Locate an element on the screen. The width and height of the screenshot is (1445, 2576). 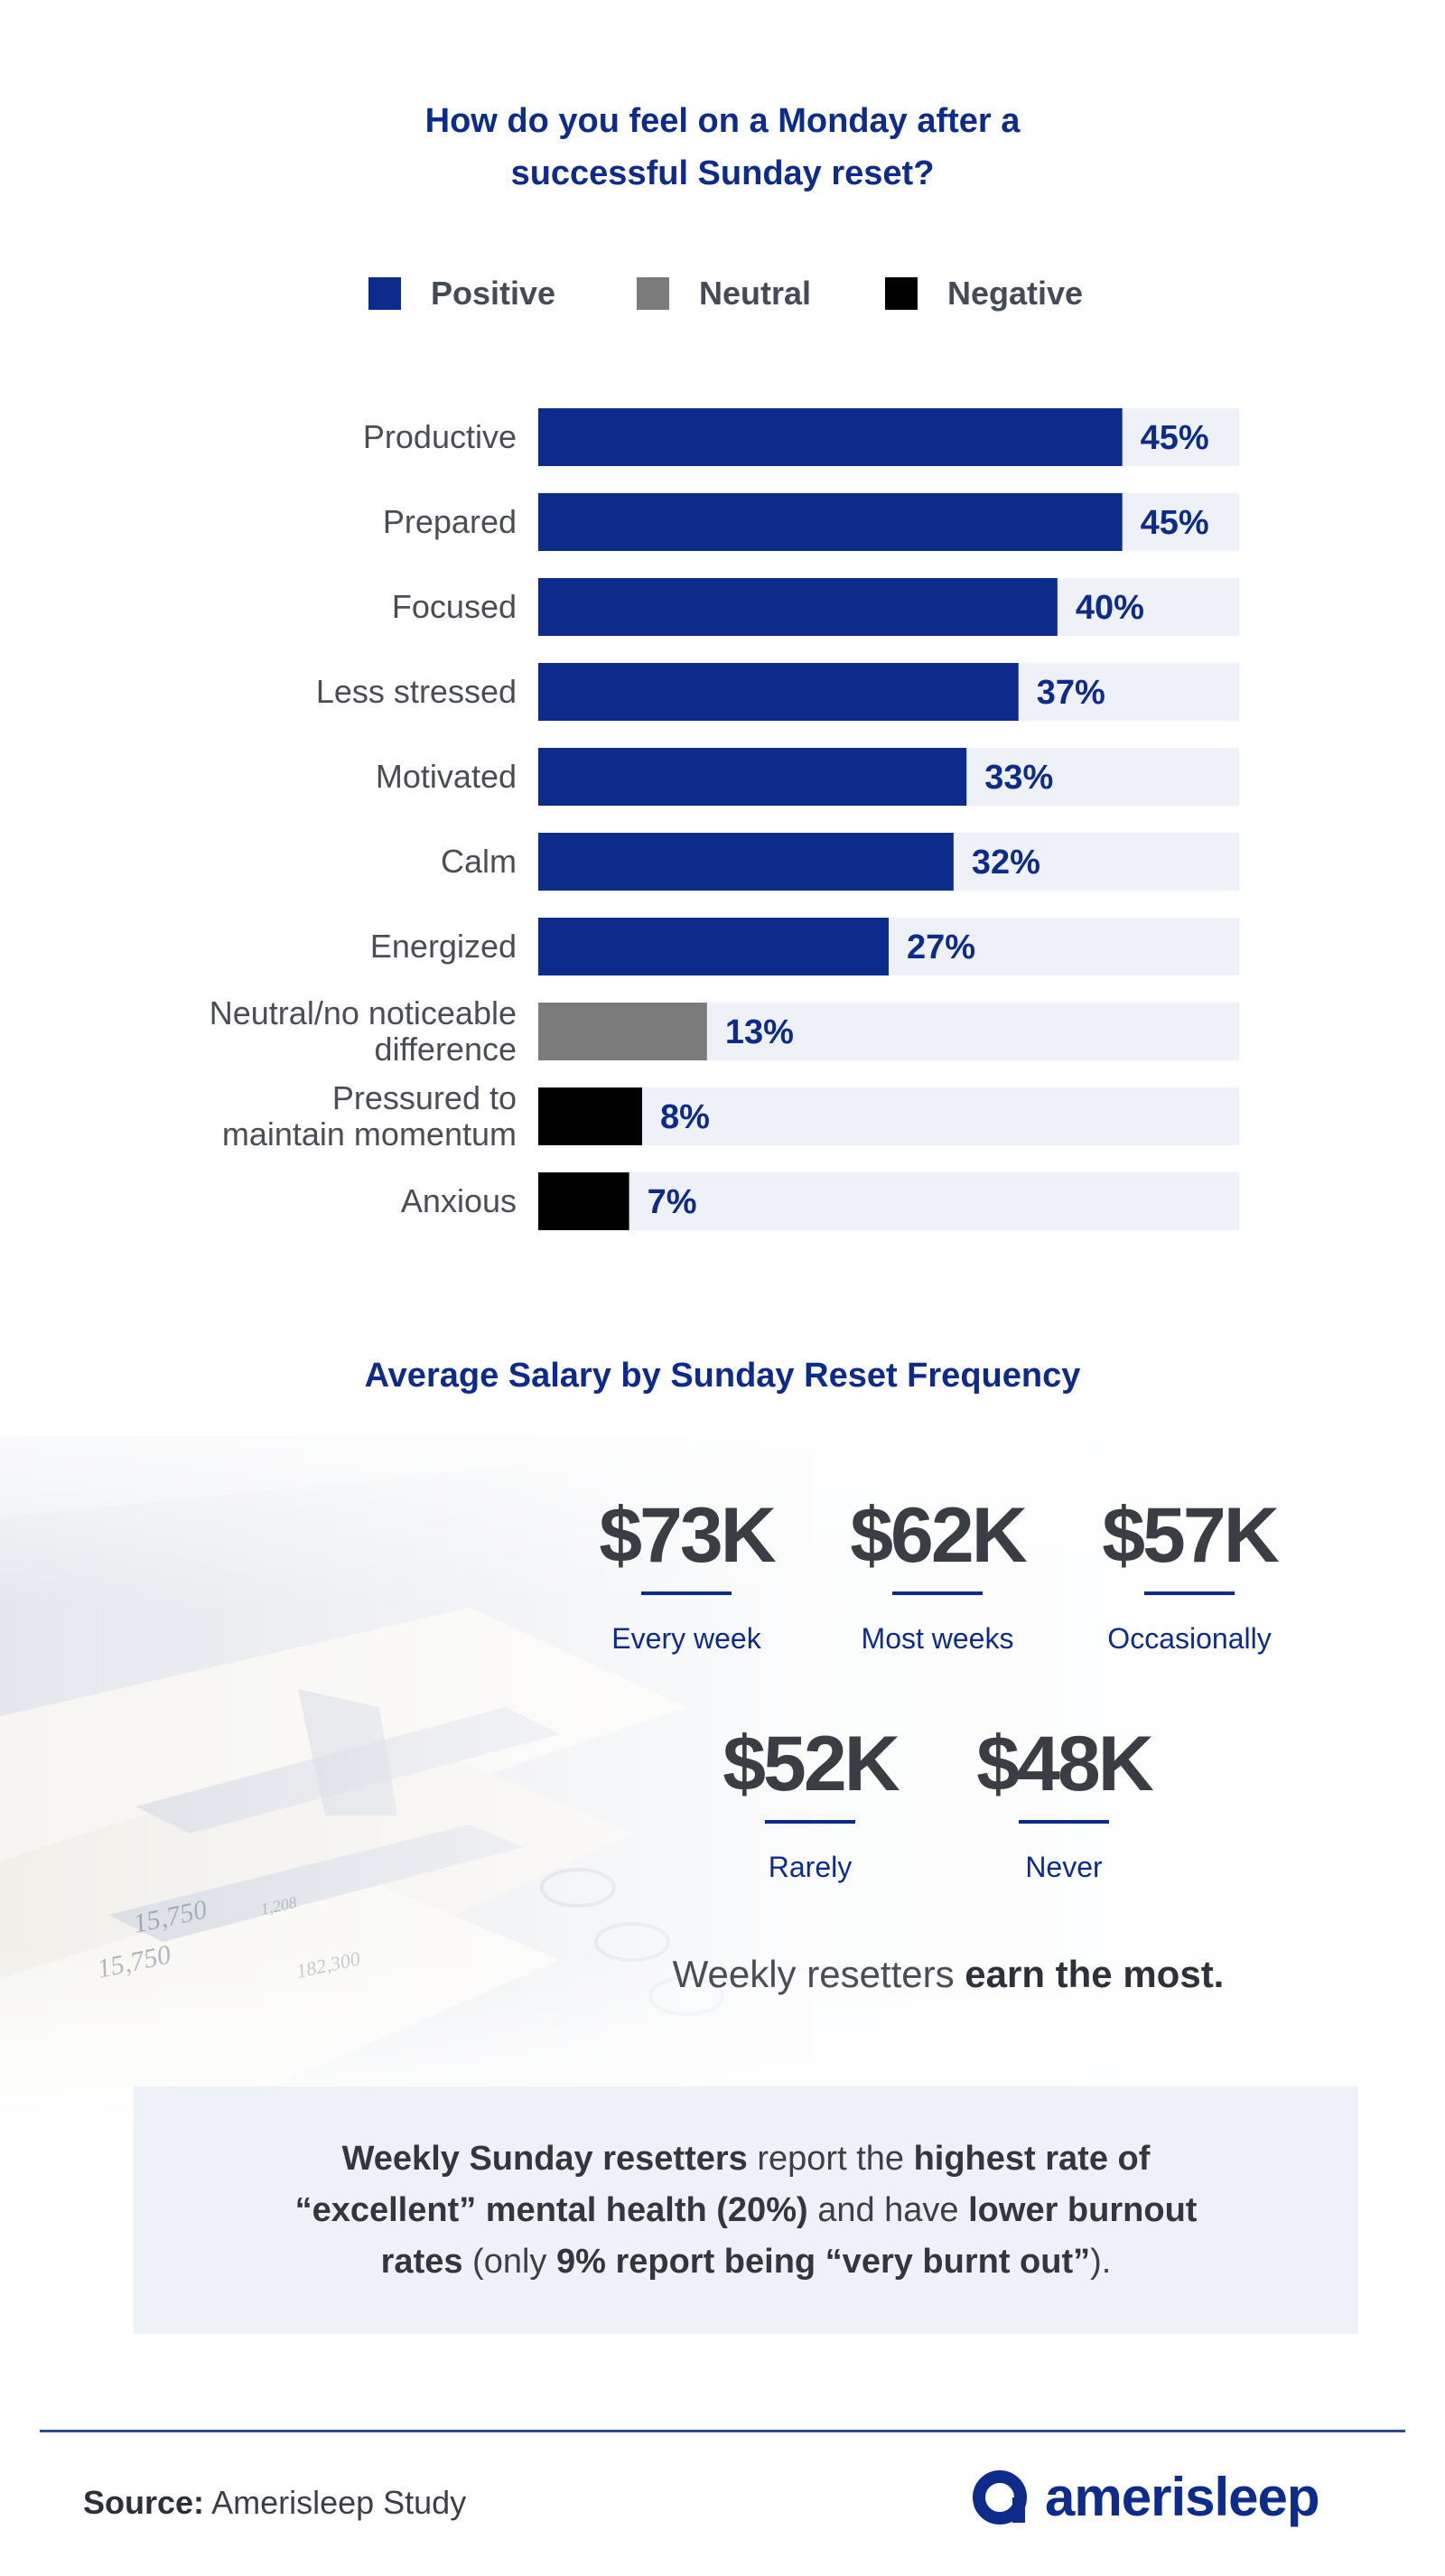
bar-value-label: 7% is located at coordinates (672, 1202).